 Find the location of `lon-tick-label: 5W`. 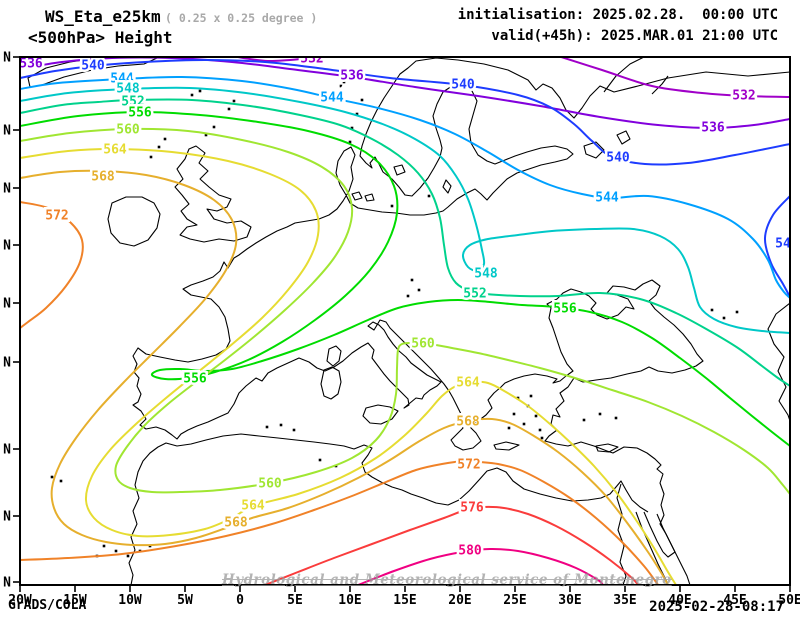

lon-tick-label: 5W is located at coordinates (185, 600).